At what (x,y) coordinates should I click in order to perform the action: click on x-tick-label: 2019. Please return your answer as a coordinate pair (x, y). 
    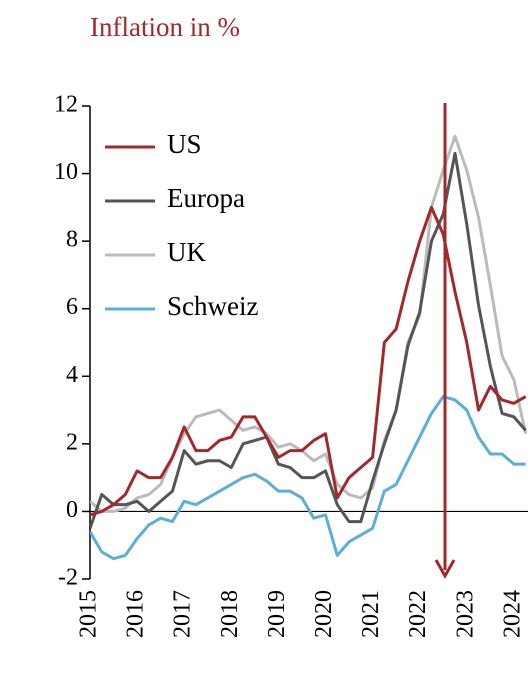
    Looking at the image, I should click on (277, 614).